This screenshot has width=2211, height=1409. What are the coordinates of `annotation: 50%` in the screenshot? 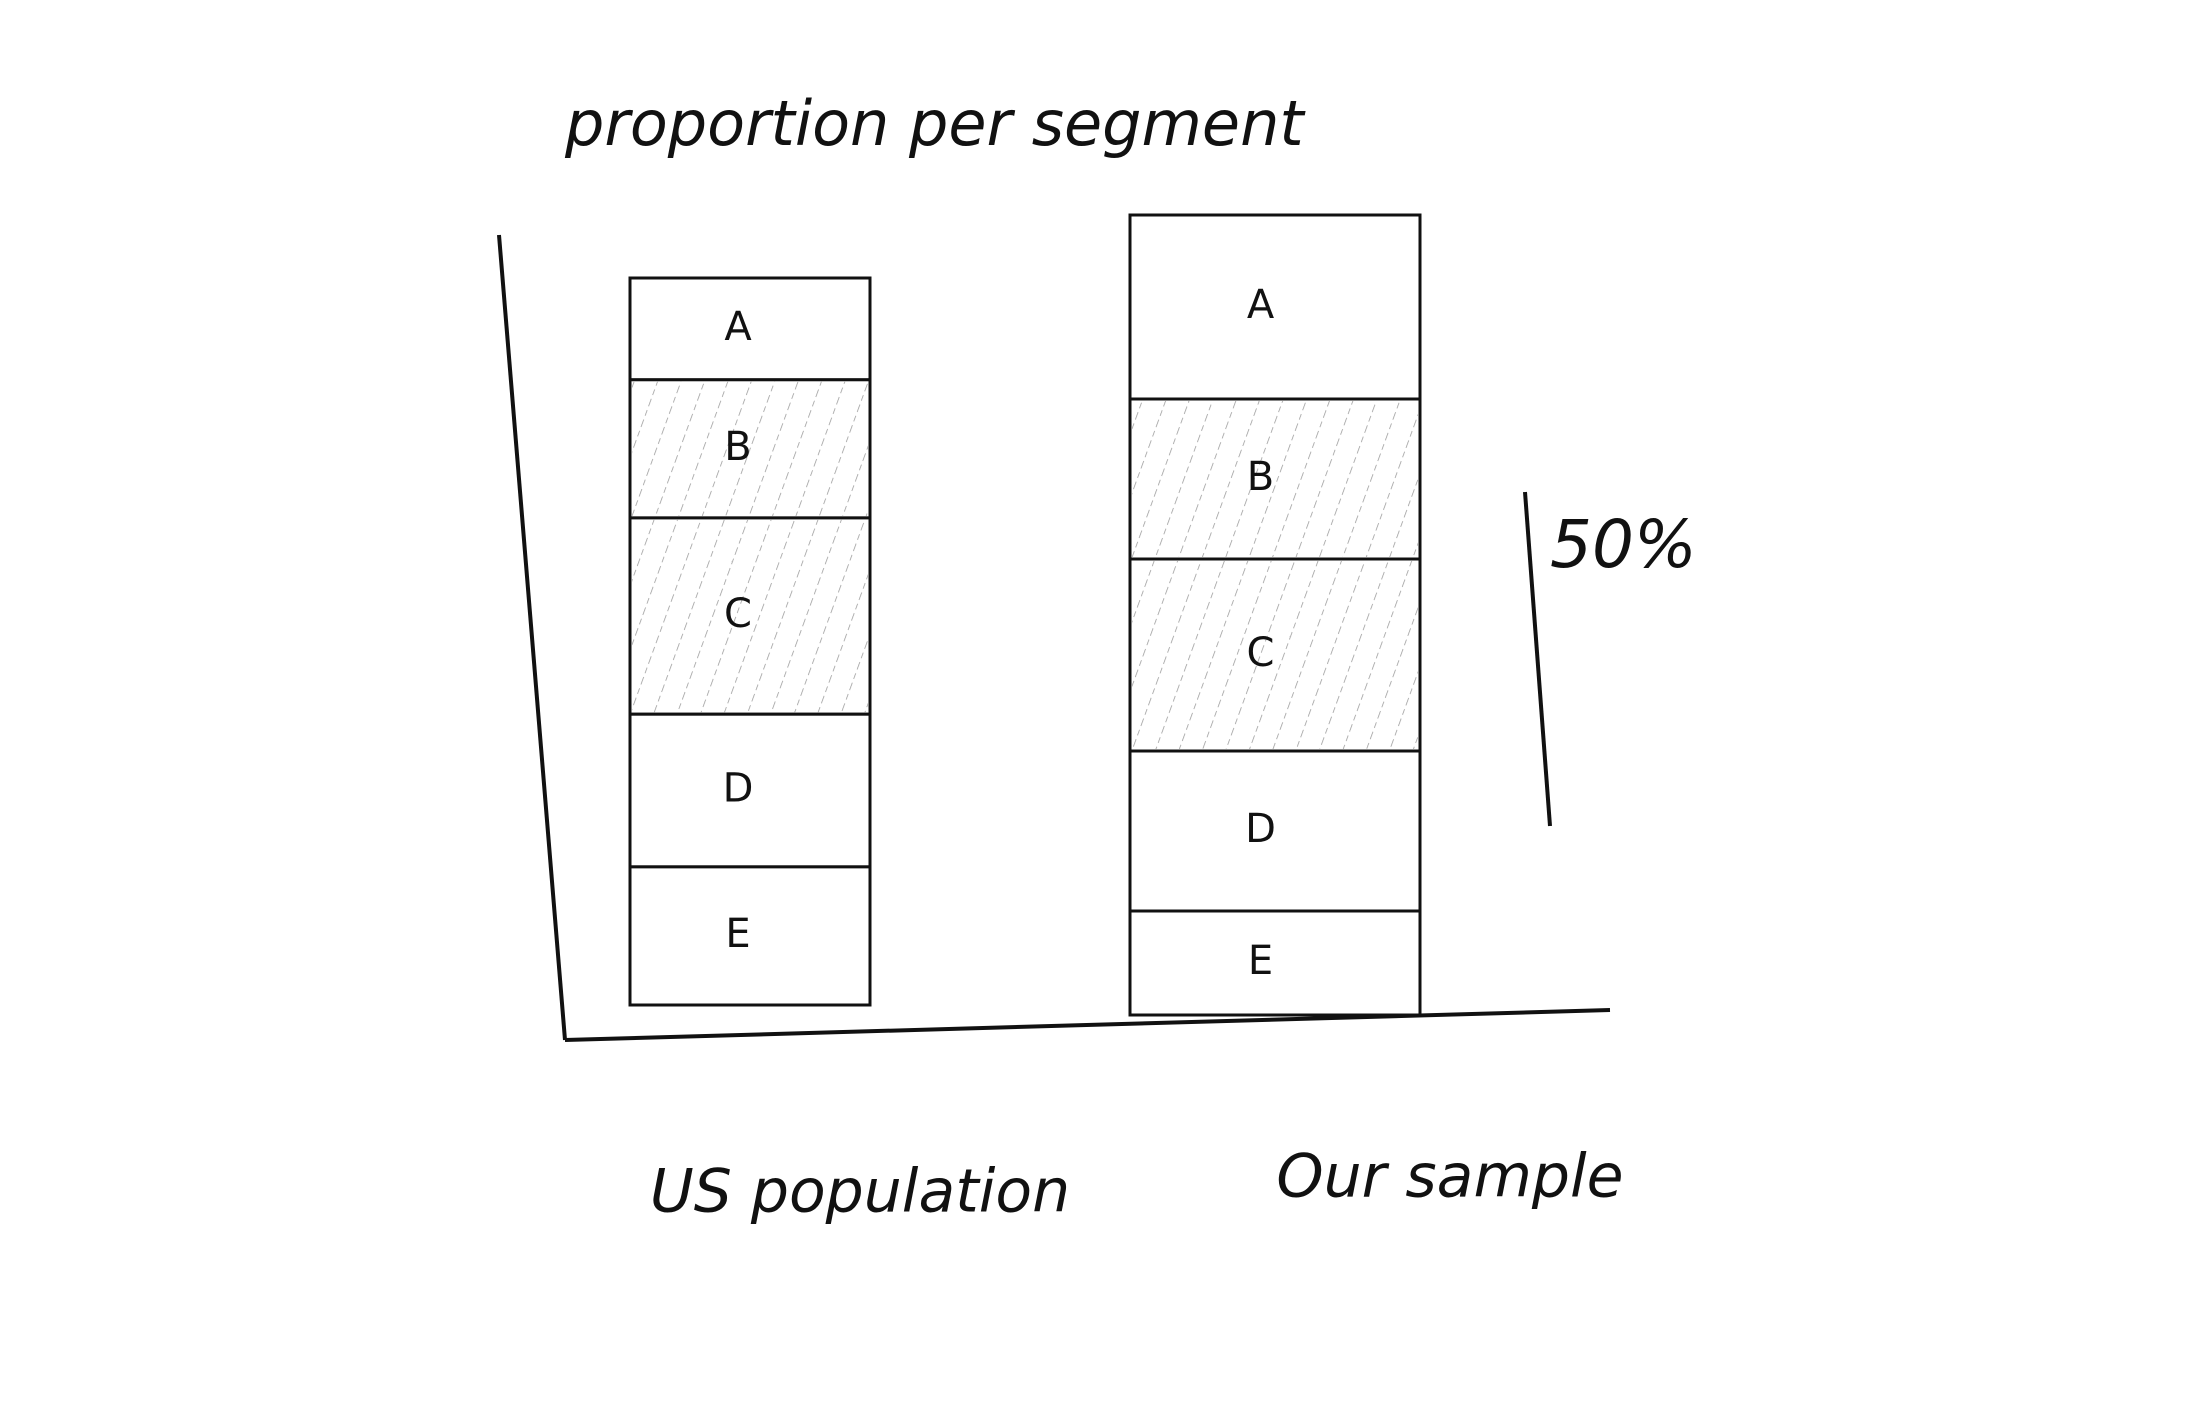 It's located at (1623, 544).